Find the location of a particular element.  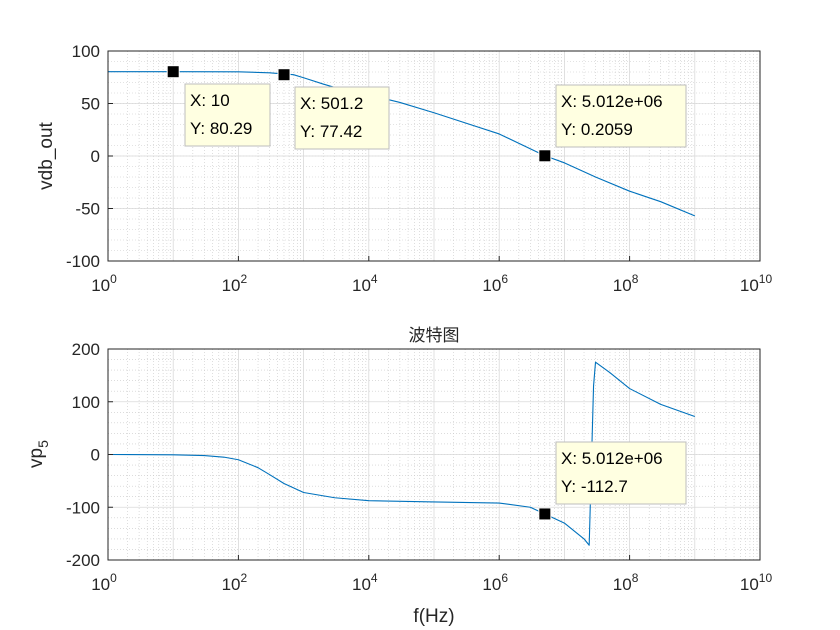

phase-datatip-box is located at coordinates (621, 473).